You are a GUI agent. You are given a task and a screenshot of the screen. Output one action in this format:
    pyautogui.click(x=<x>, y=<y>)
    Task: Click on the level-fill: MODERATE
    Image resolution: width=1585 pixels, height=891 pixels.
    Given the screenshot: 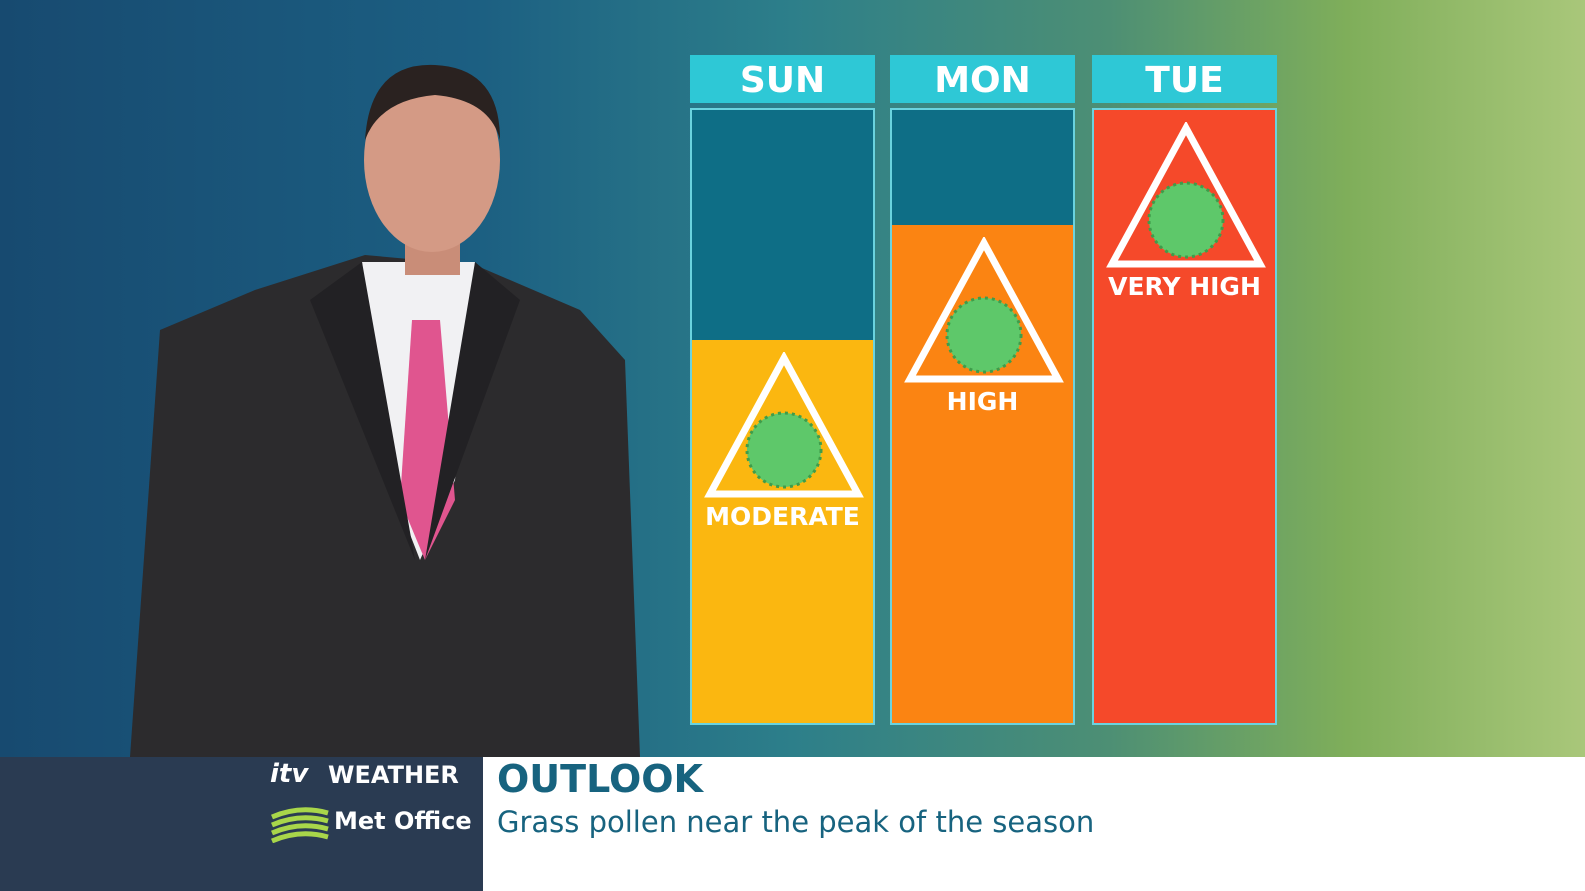 What is the action you would take?
    pyautogui.click(x=782, y=531)
    